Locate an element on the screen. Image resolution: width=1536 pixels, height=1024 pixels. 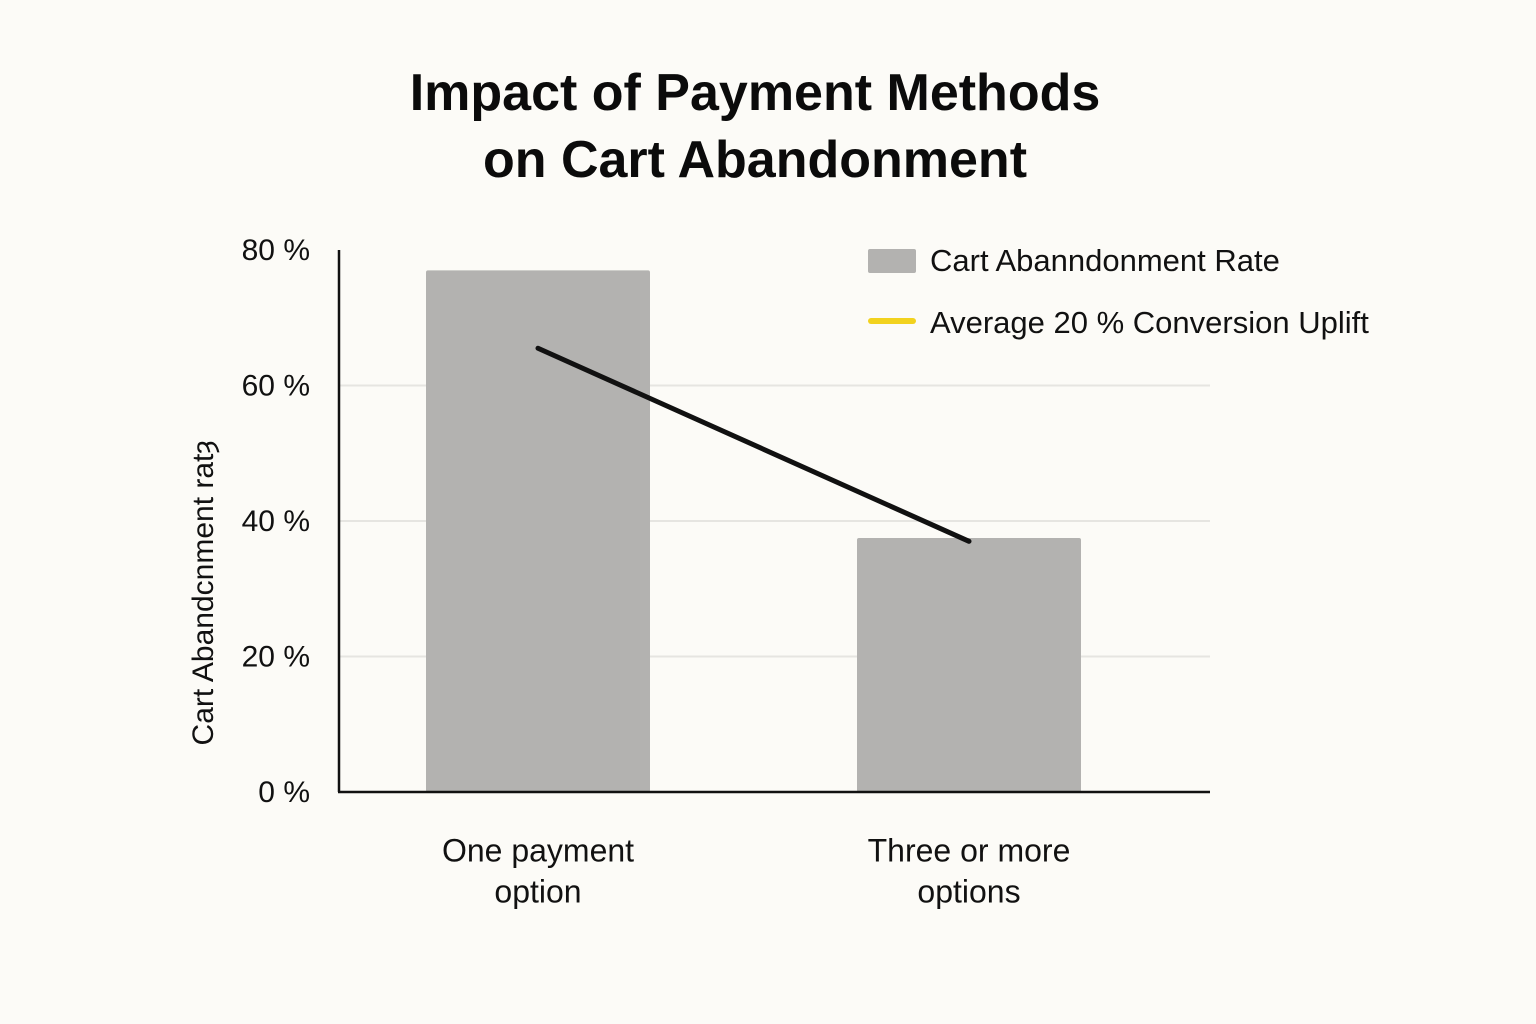
y-tick-labels: 0 % 20 % 40 % 60 % 80 % is located at coordinates (276, 521).